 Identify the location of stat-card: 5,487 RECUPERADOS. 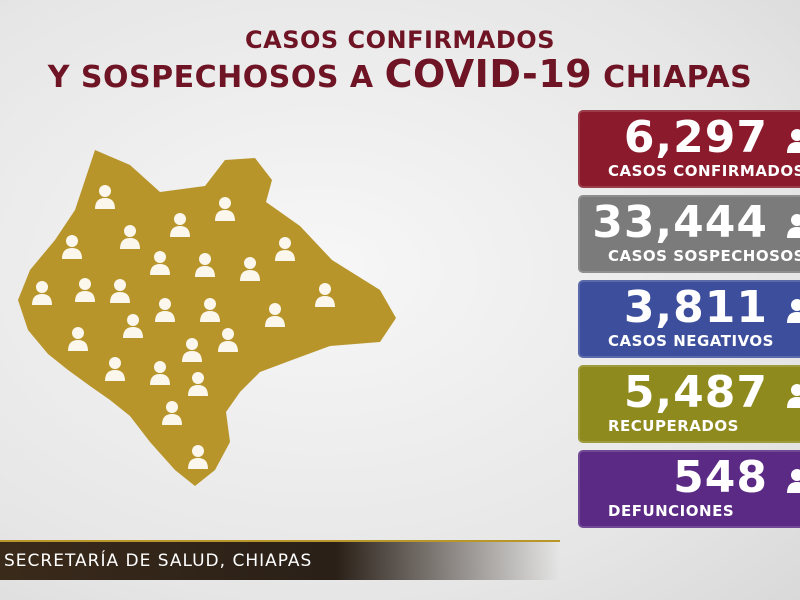
(689, 404).